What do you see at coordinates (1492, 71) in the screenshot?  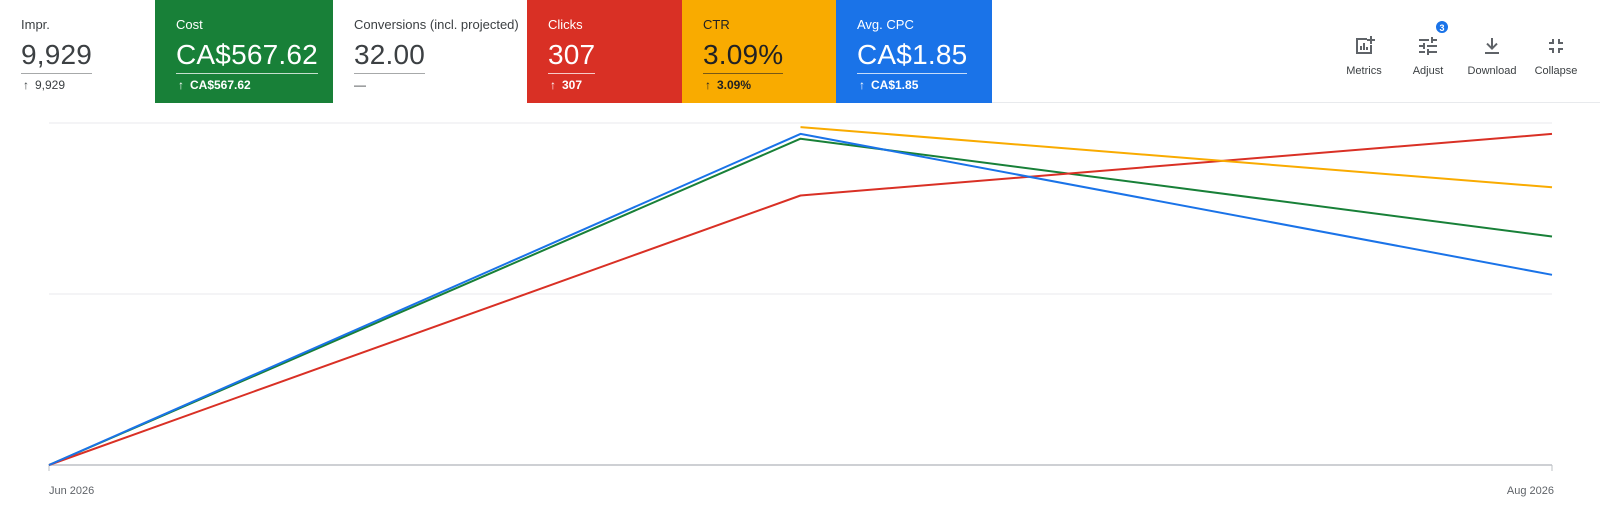 I see `download-label: Download` at bounding box center [1492, 71].